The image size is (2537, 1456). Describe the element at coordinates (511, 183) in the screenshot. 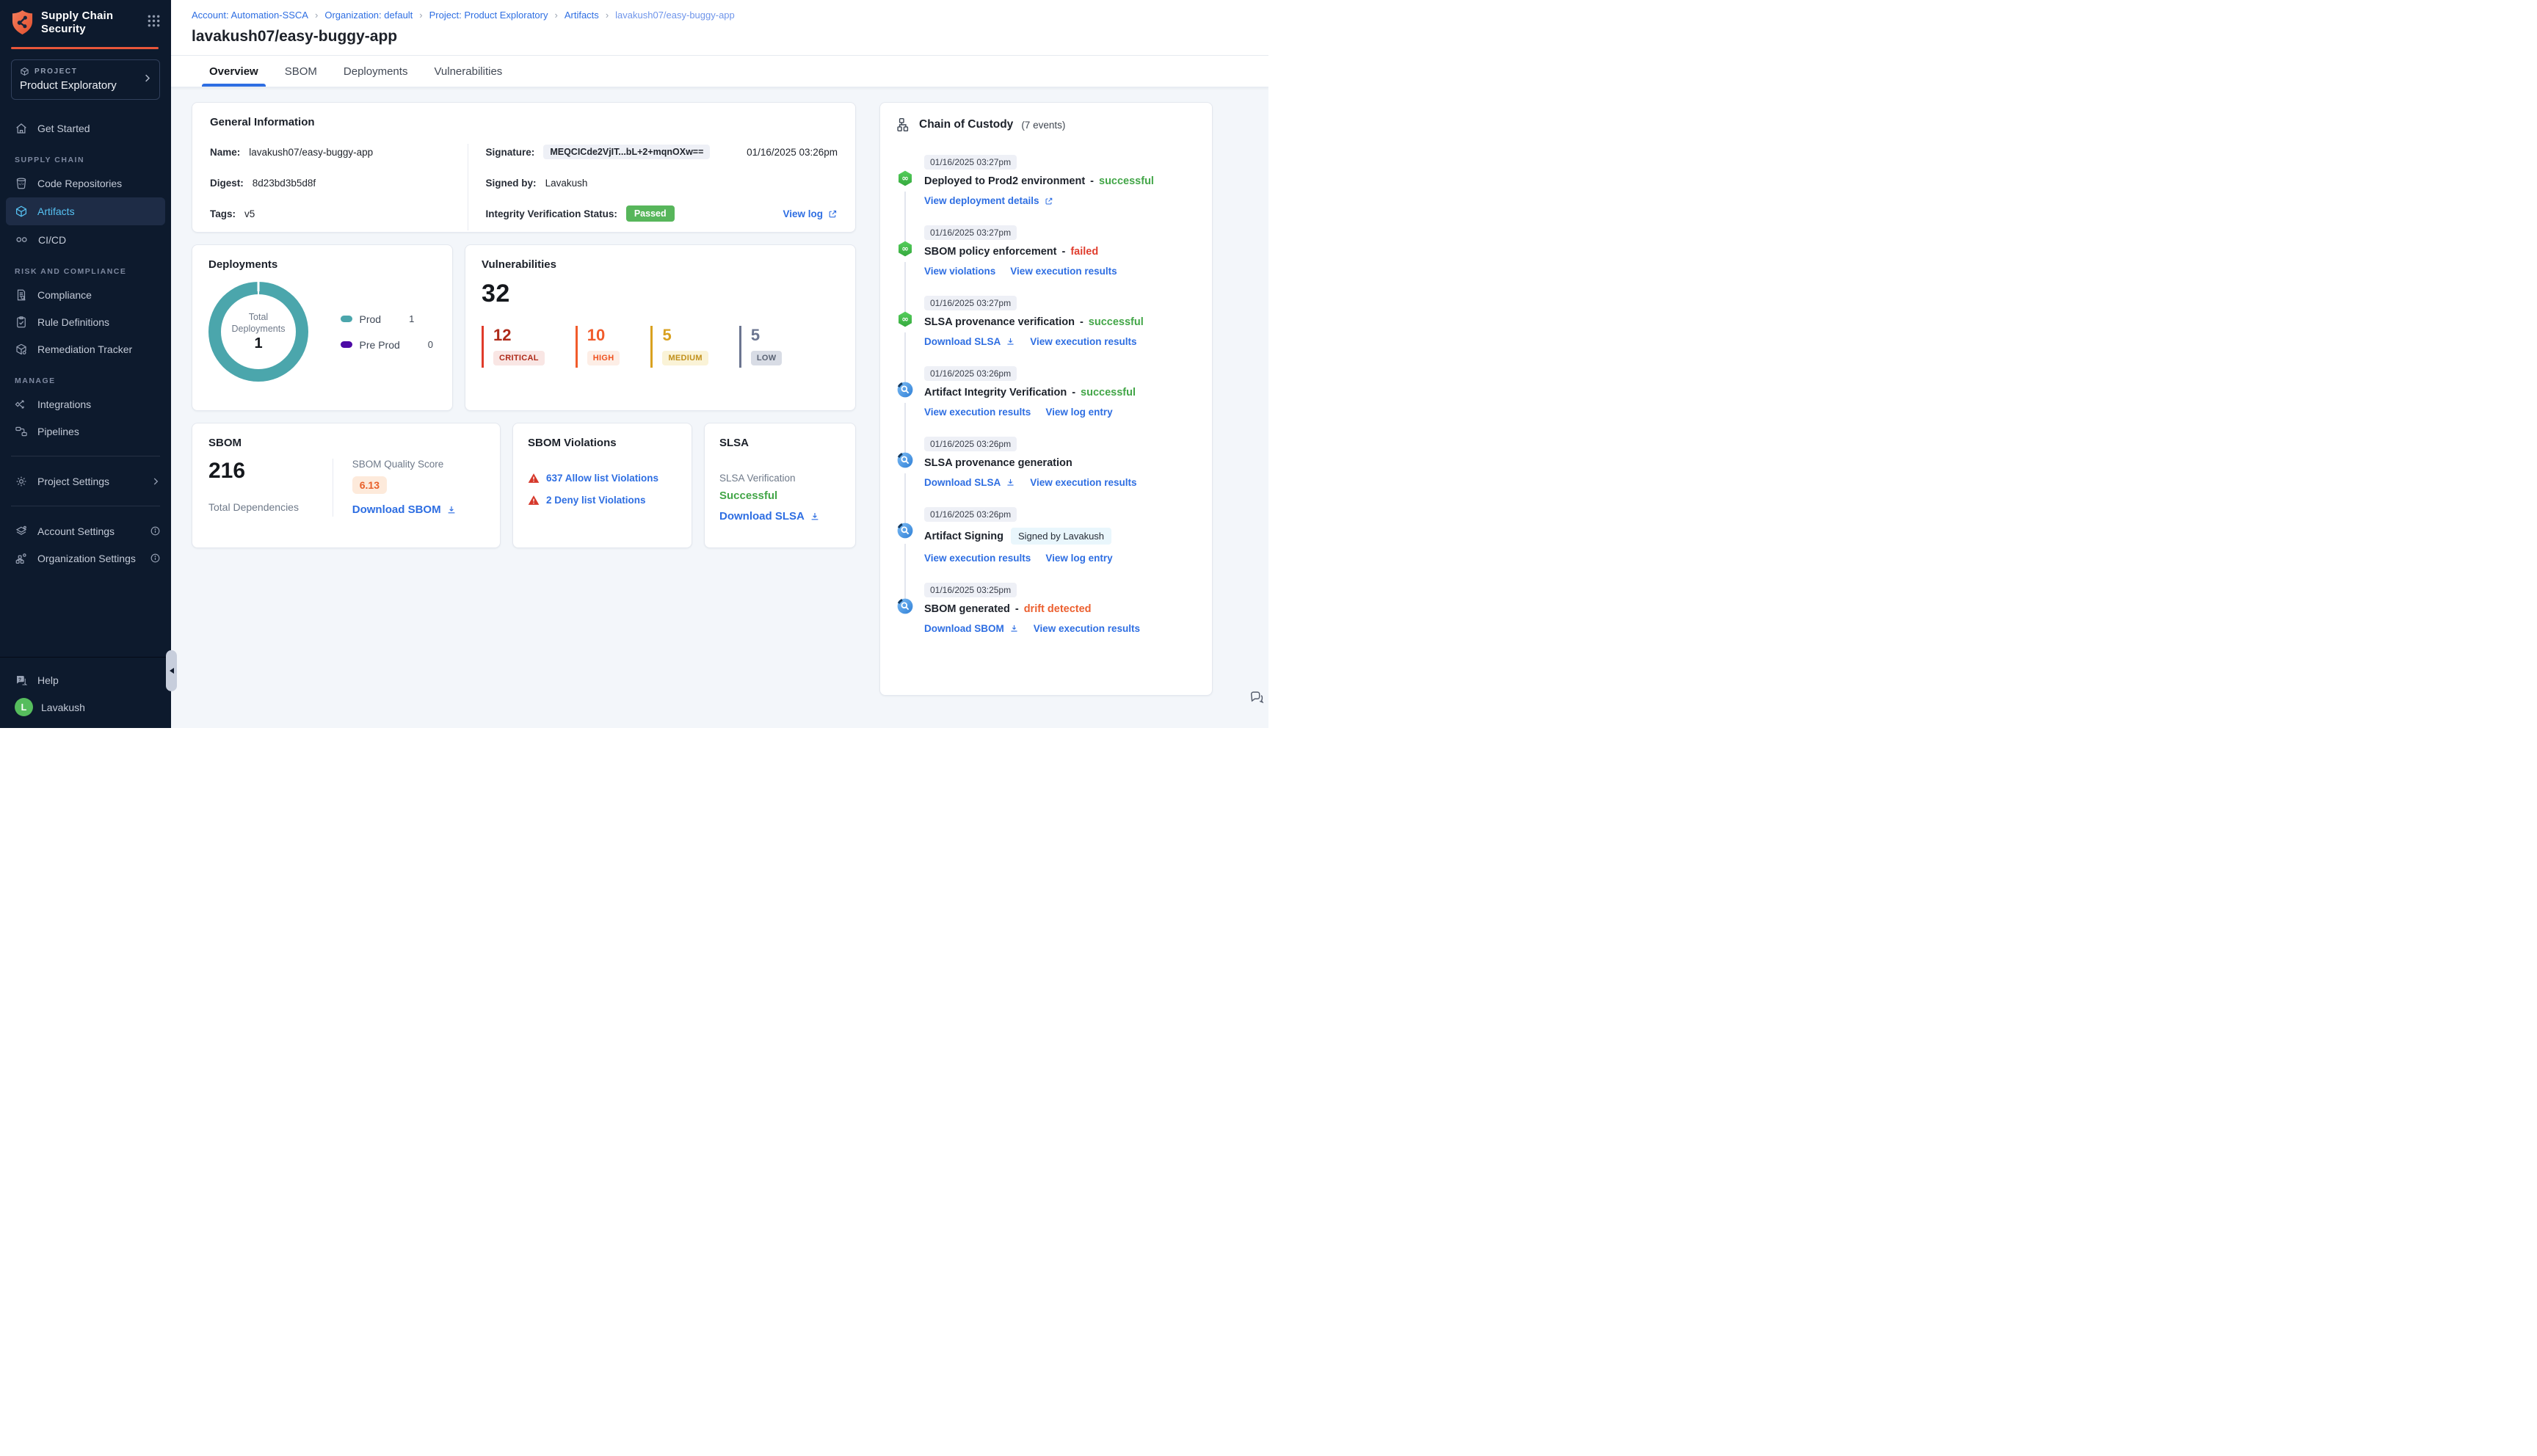

I see `signed-by-label: Signed by:` at that location.